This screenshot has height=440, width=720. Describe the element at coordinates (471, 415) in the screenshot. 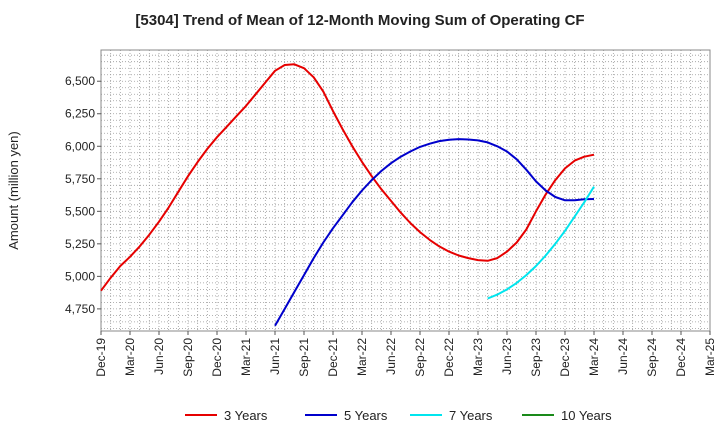

I see `legend-label: 7 Years` at that location.